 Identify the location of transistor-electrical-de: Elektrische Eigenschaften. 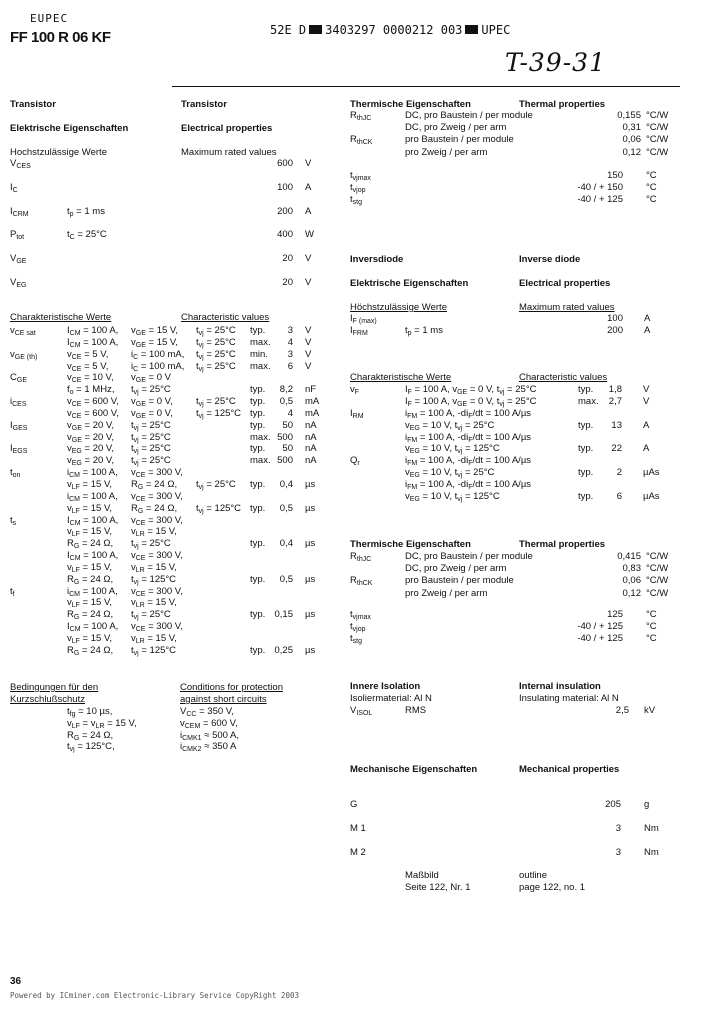
(69, 128).